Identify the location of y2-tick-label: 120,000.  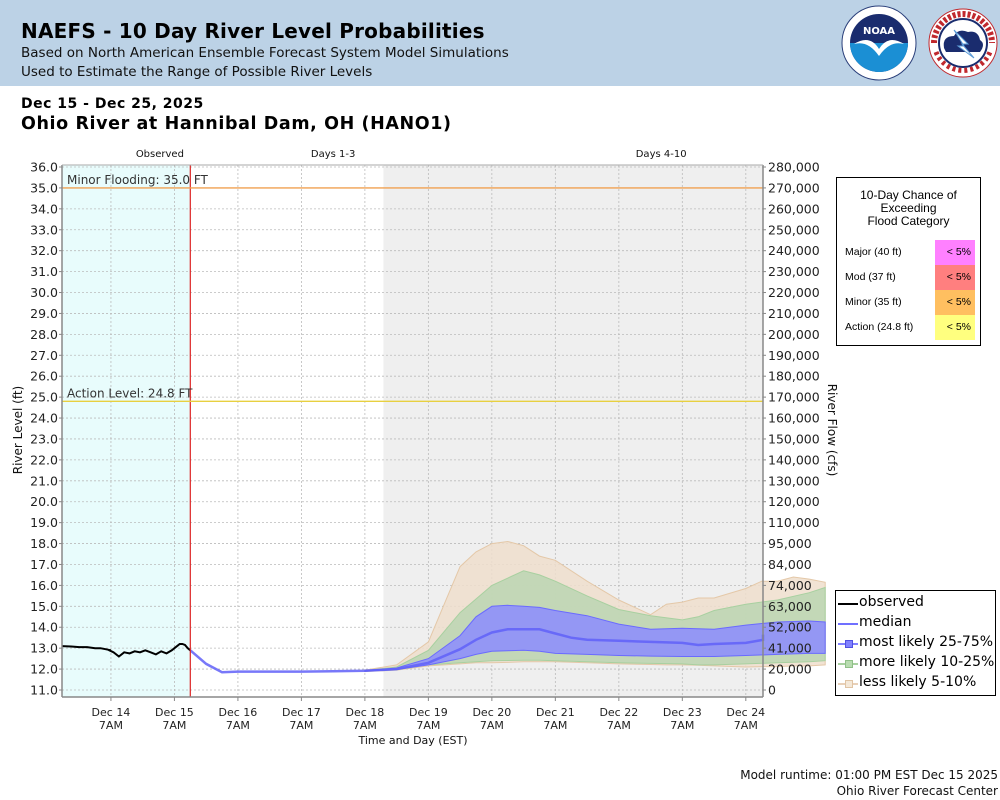
(794, 501).